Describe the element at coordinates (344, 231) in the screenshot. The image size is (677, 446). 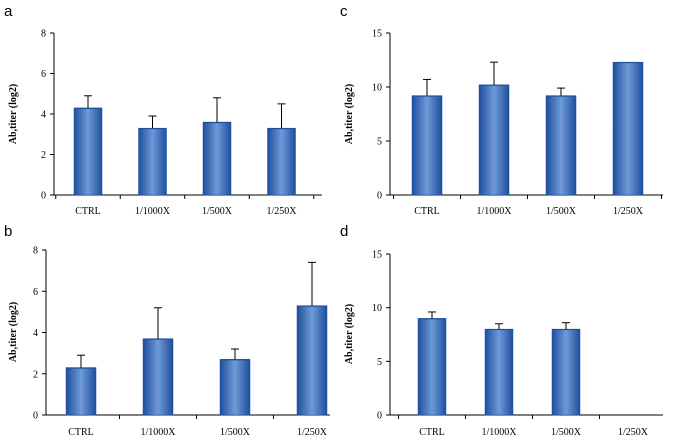
I see `panel-letter: d` at that location.